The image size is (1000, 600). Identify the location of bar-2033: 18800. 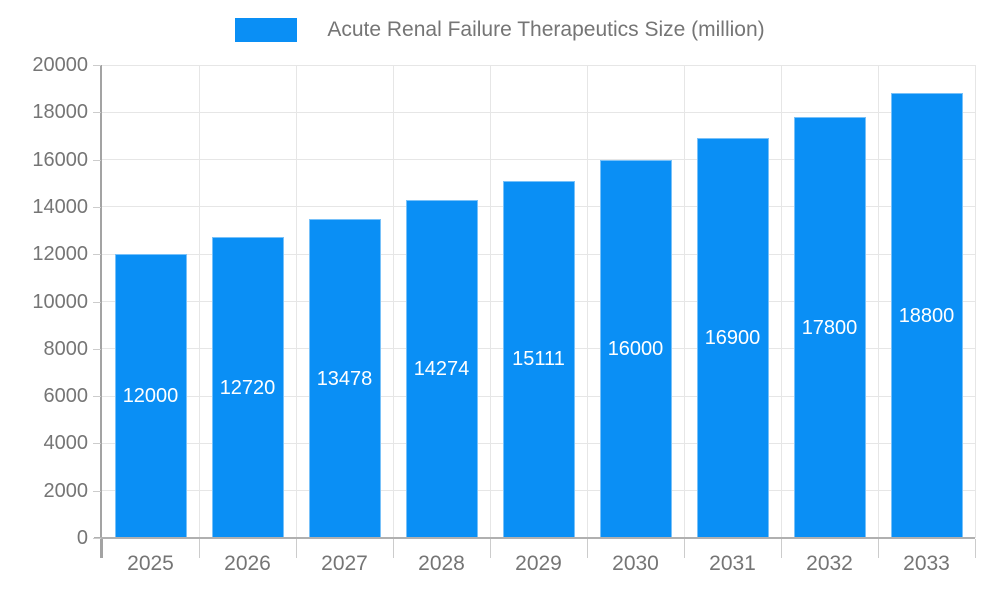
(926, 315).